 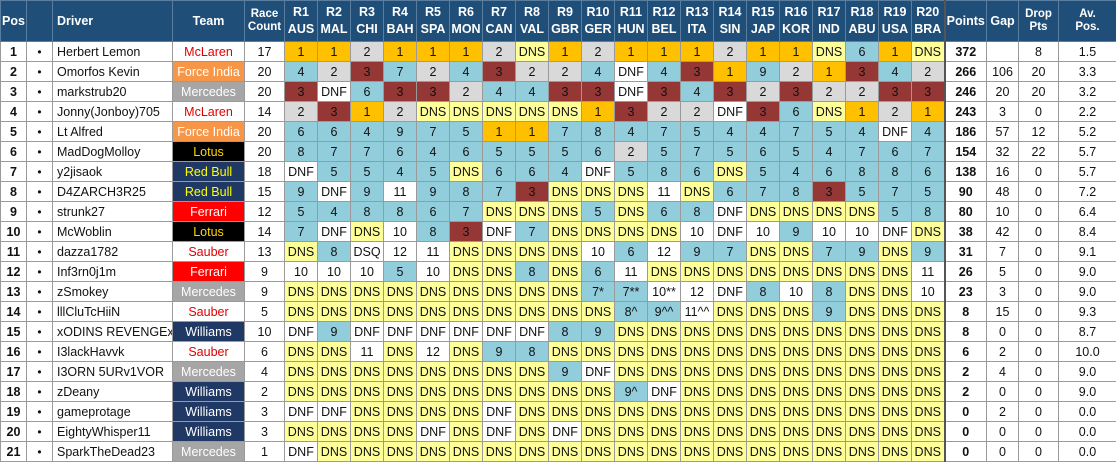 What do you see at coordinates (367, 12) in the screenshot?
I see `header-round-number: R3` at bounding box center [367, 12].